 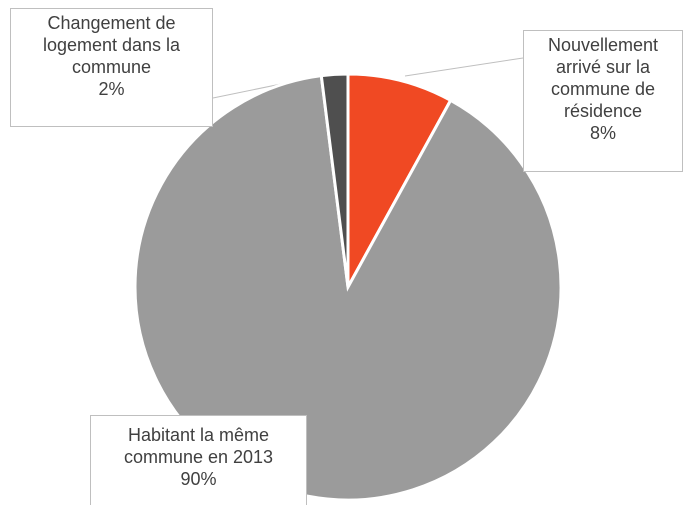 What do you see at coordinates (198, 446) in the screenshot?
I see `slice-label: Habitant la même commune en 2013` at bounding box center [198, 446].